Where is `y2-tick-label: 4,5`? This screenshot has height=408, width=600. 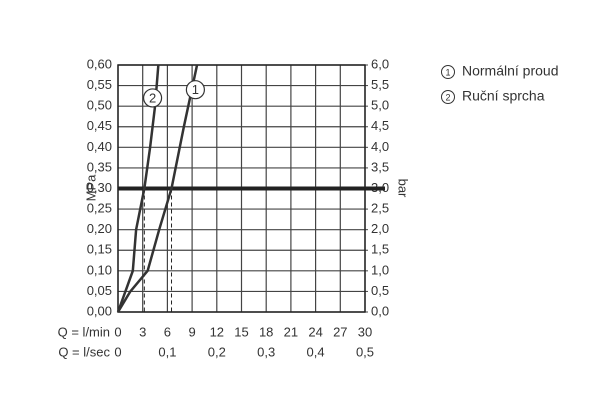 y2-tick-label: 4,5 is located at coordinates (380, 125).